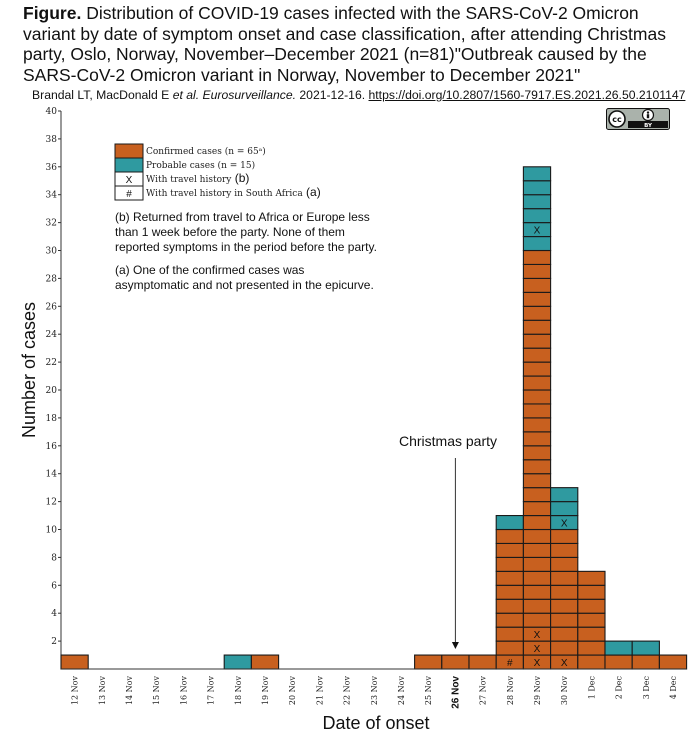 The height and width of the screenshot is (737, 698). I want to click on y-axis-title: Number of cases, so click(29, 370).